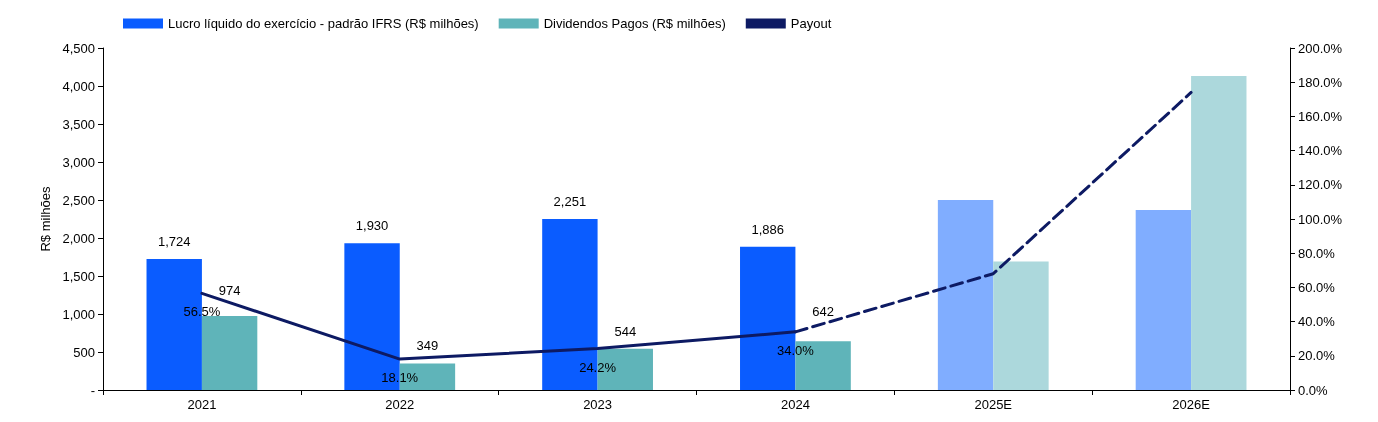  I want to click on y-tick-label: 4,000, so click(78, 86).